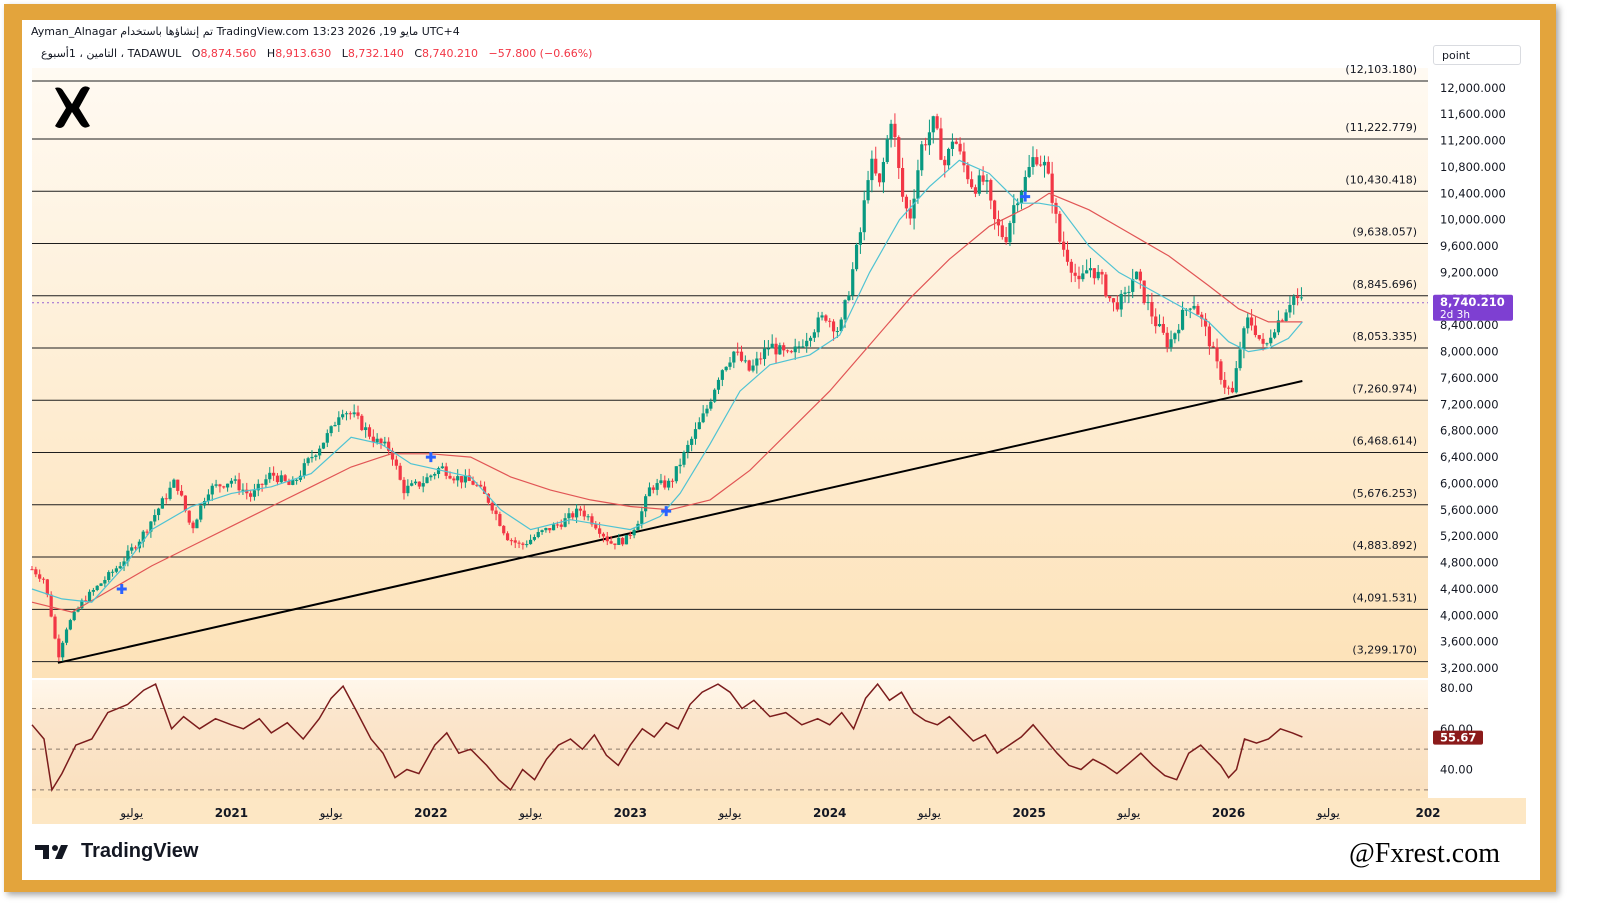  What do you see at coordinates (111, 53) in the screenshot?
I see `symbol-title: التامين ، 1أسبوع ، TADAWUL` at bounding box center [111, 53].